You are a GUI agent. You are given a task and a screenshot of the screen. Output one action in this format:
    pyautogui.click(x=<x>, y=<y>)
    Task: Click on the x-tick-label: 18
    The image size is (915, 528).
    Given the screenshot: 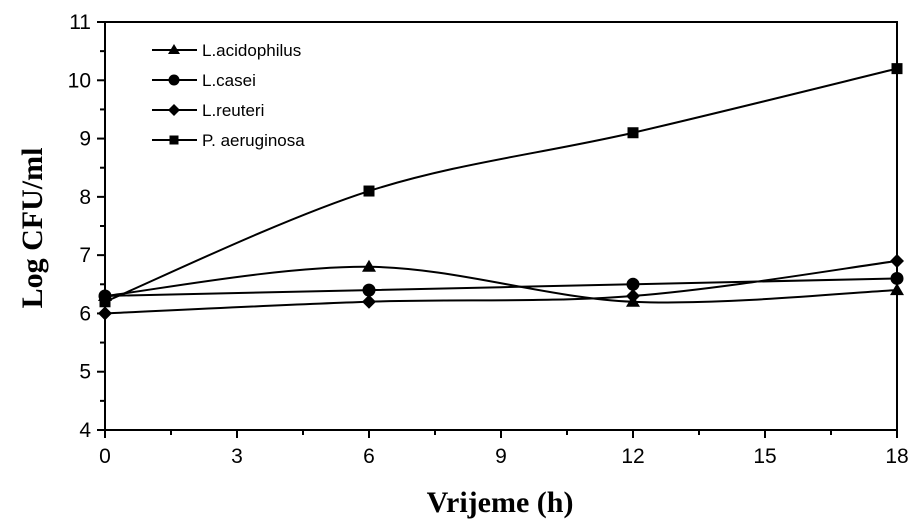 What is the action you would take?
    pyautogui.click(x=896, y=456)
    